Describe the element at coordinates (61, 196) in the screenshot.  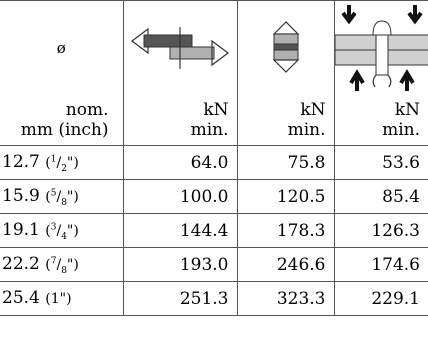
I see `diameter-cell: 15.9 (5/8")` at that location.